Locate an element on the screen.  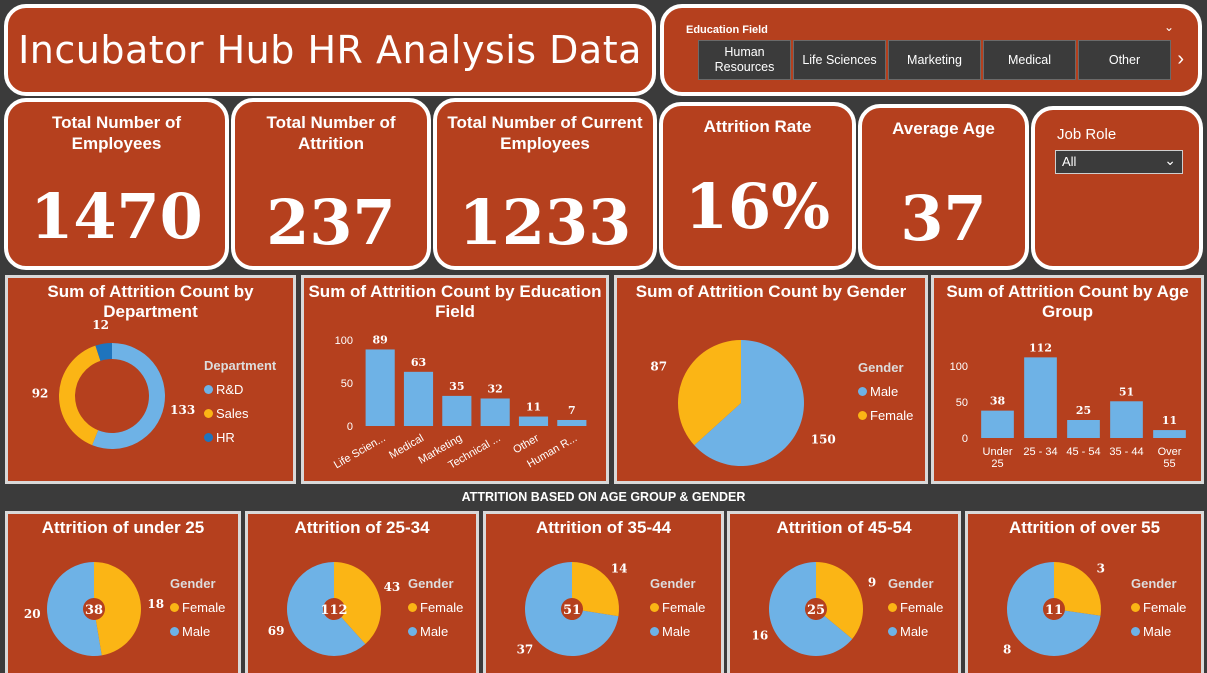
section-label: ATTRITION BASED ON AGE GROUP & GENDER is located at coordinates (603, 497).